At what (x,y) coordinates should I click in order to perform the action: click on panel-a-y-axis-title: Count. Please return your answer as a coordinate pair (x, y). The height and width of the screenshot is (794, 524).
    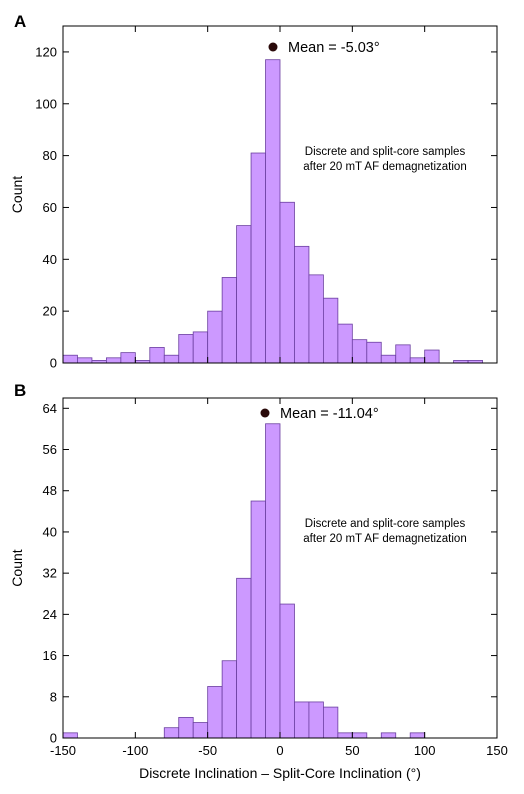
    Looking at the image, I should click on (17, 194).